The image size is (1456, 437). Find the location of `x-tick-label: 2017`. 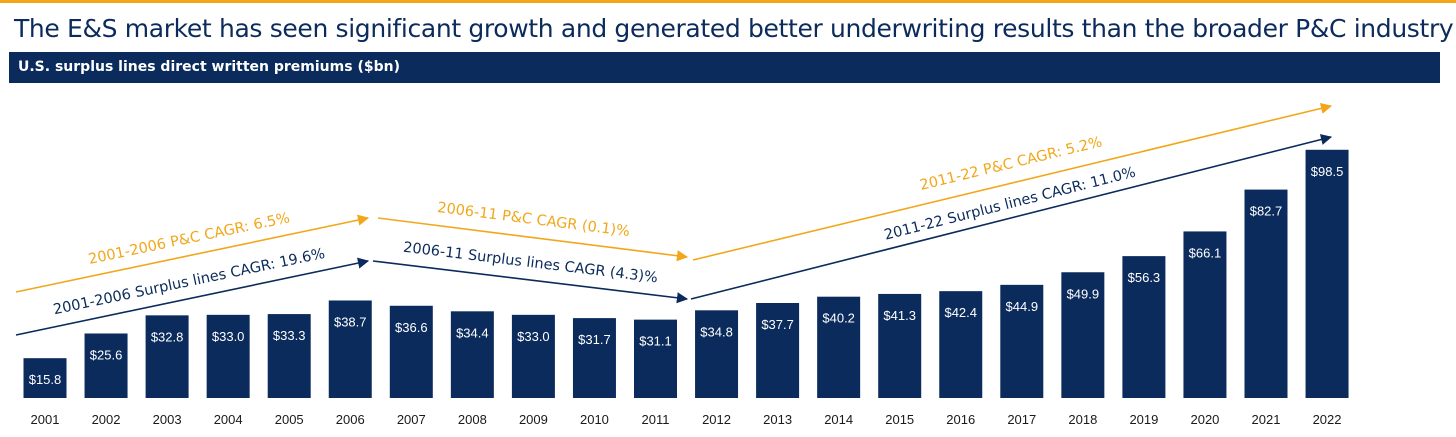

x-tick-label: 2017 is located at coordinates (1021, 419).